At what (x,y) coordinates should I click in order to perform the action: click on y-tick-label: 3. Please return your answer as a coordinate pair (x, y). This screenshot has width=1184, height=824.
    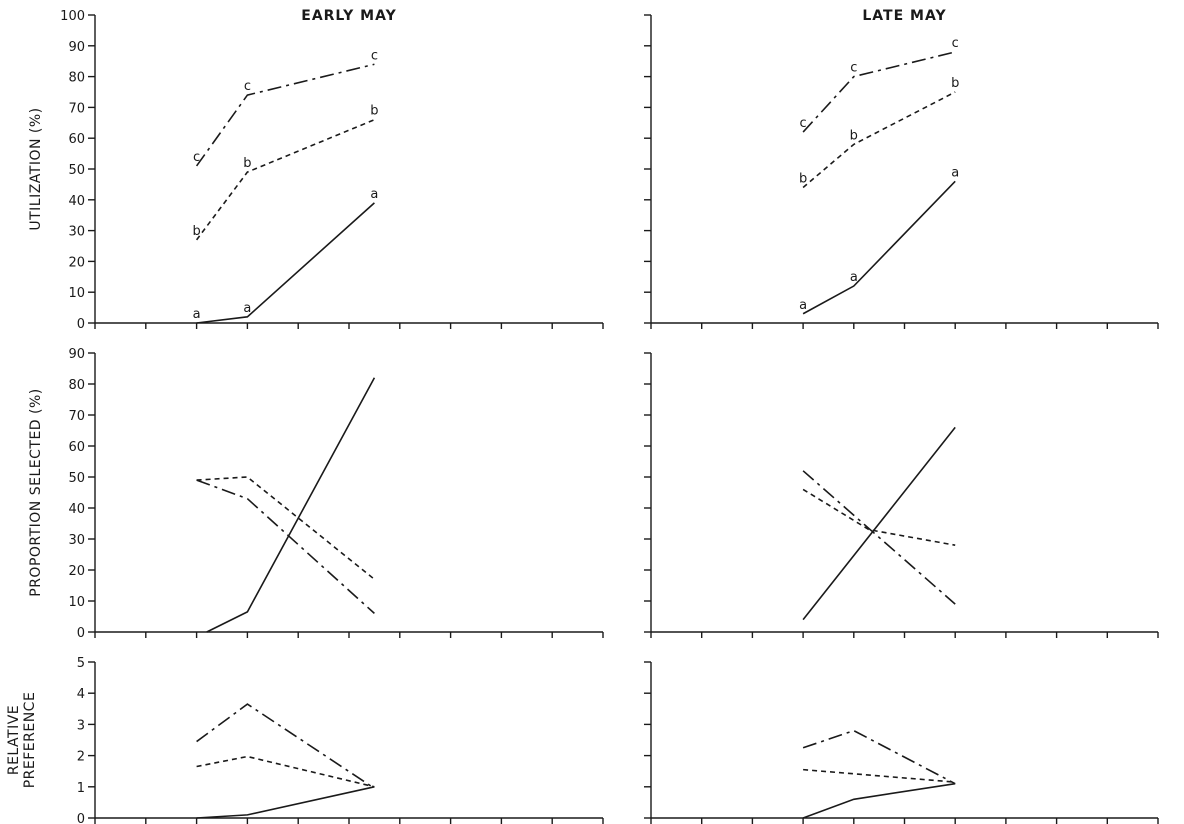
    Looking at the image, I should click on (81, 725).